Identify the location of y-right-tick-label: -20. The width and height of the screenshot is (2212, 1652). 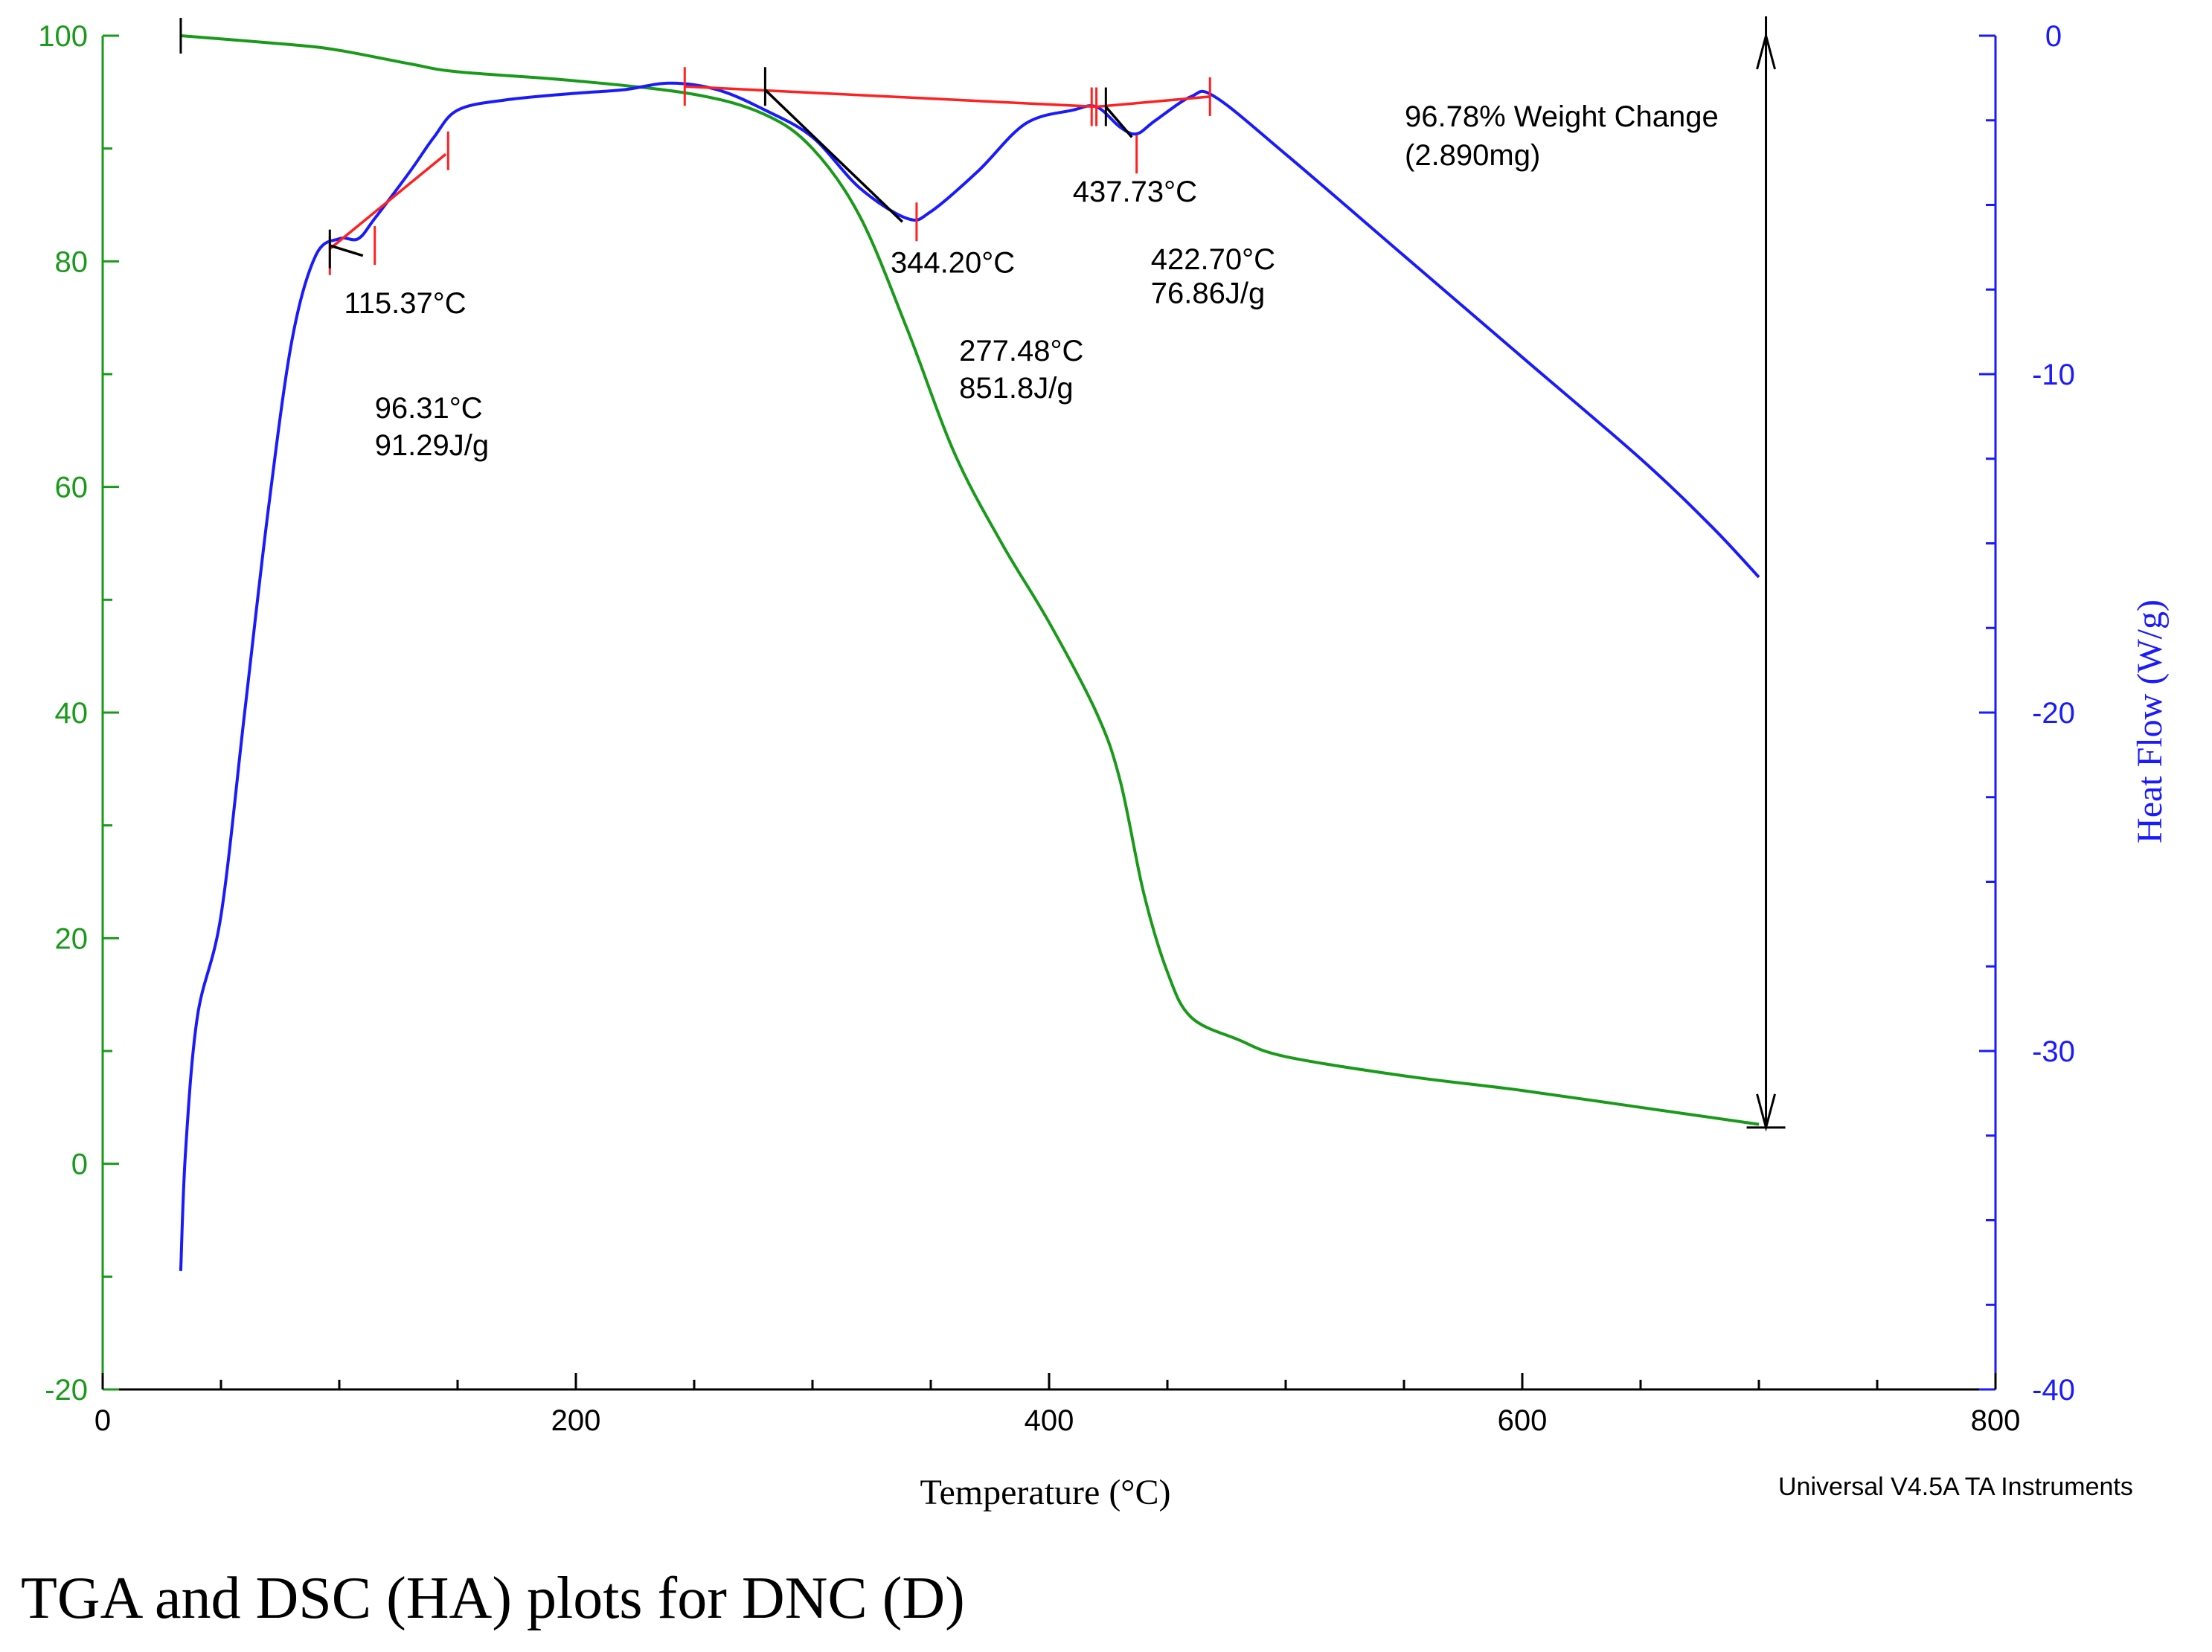
(2053, 713).